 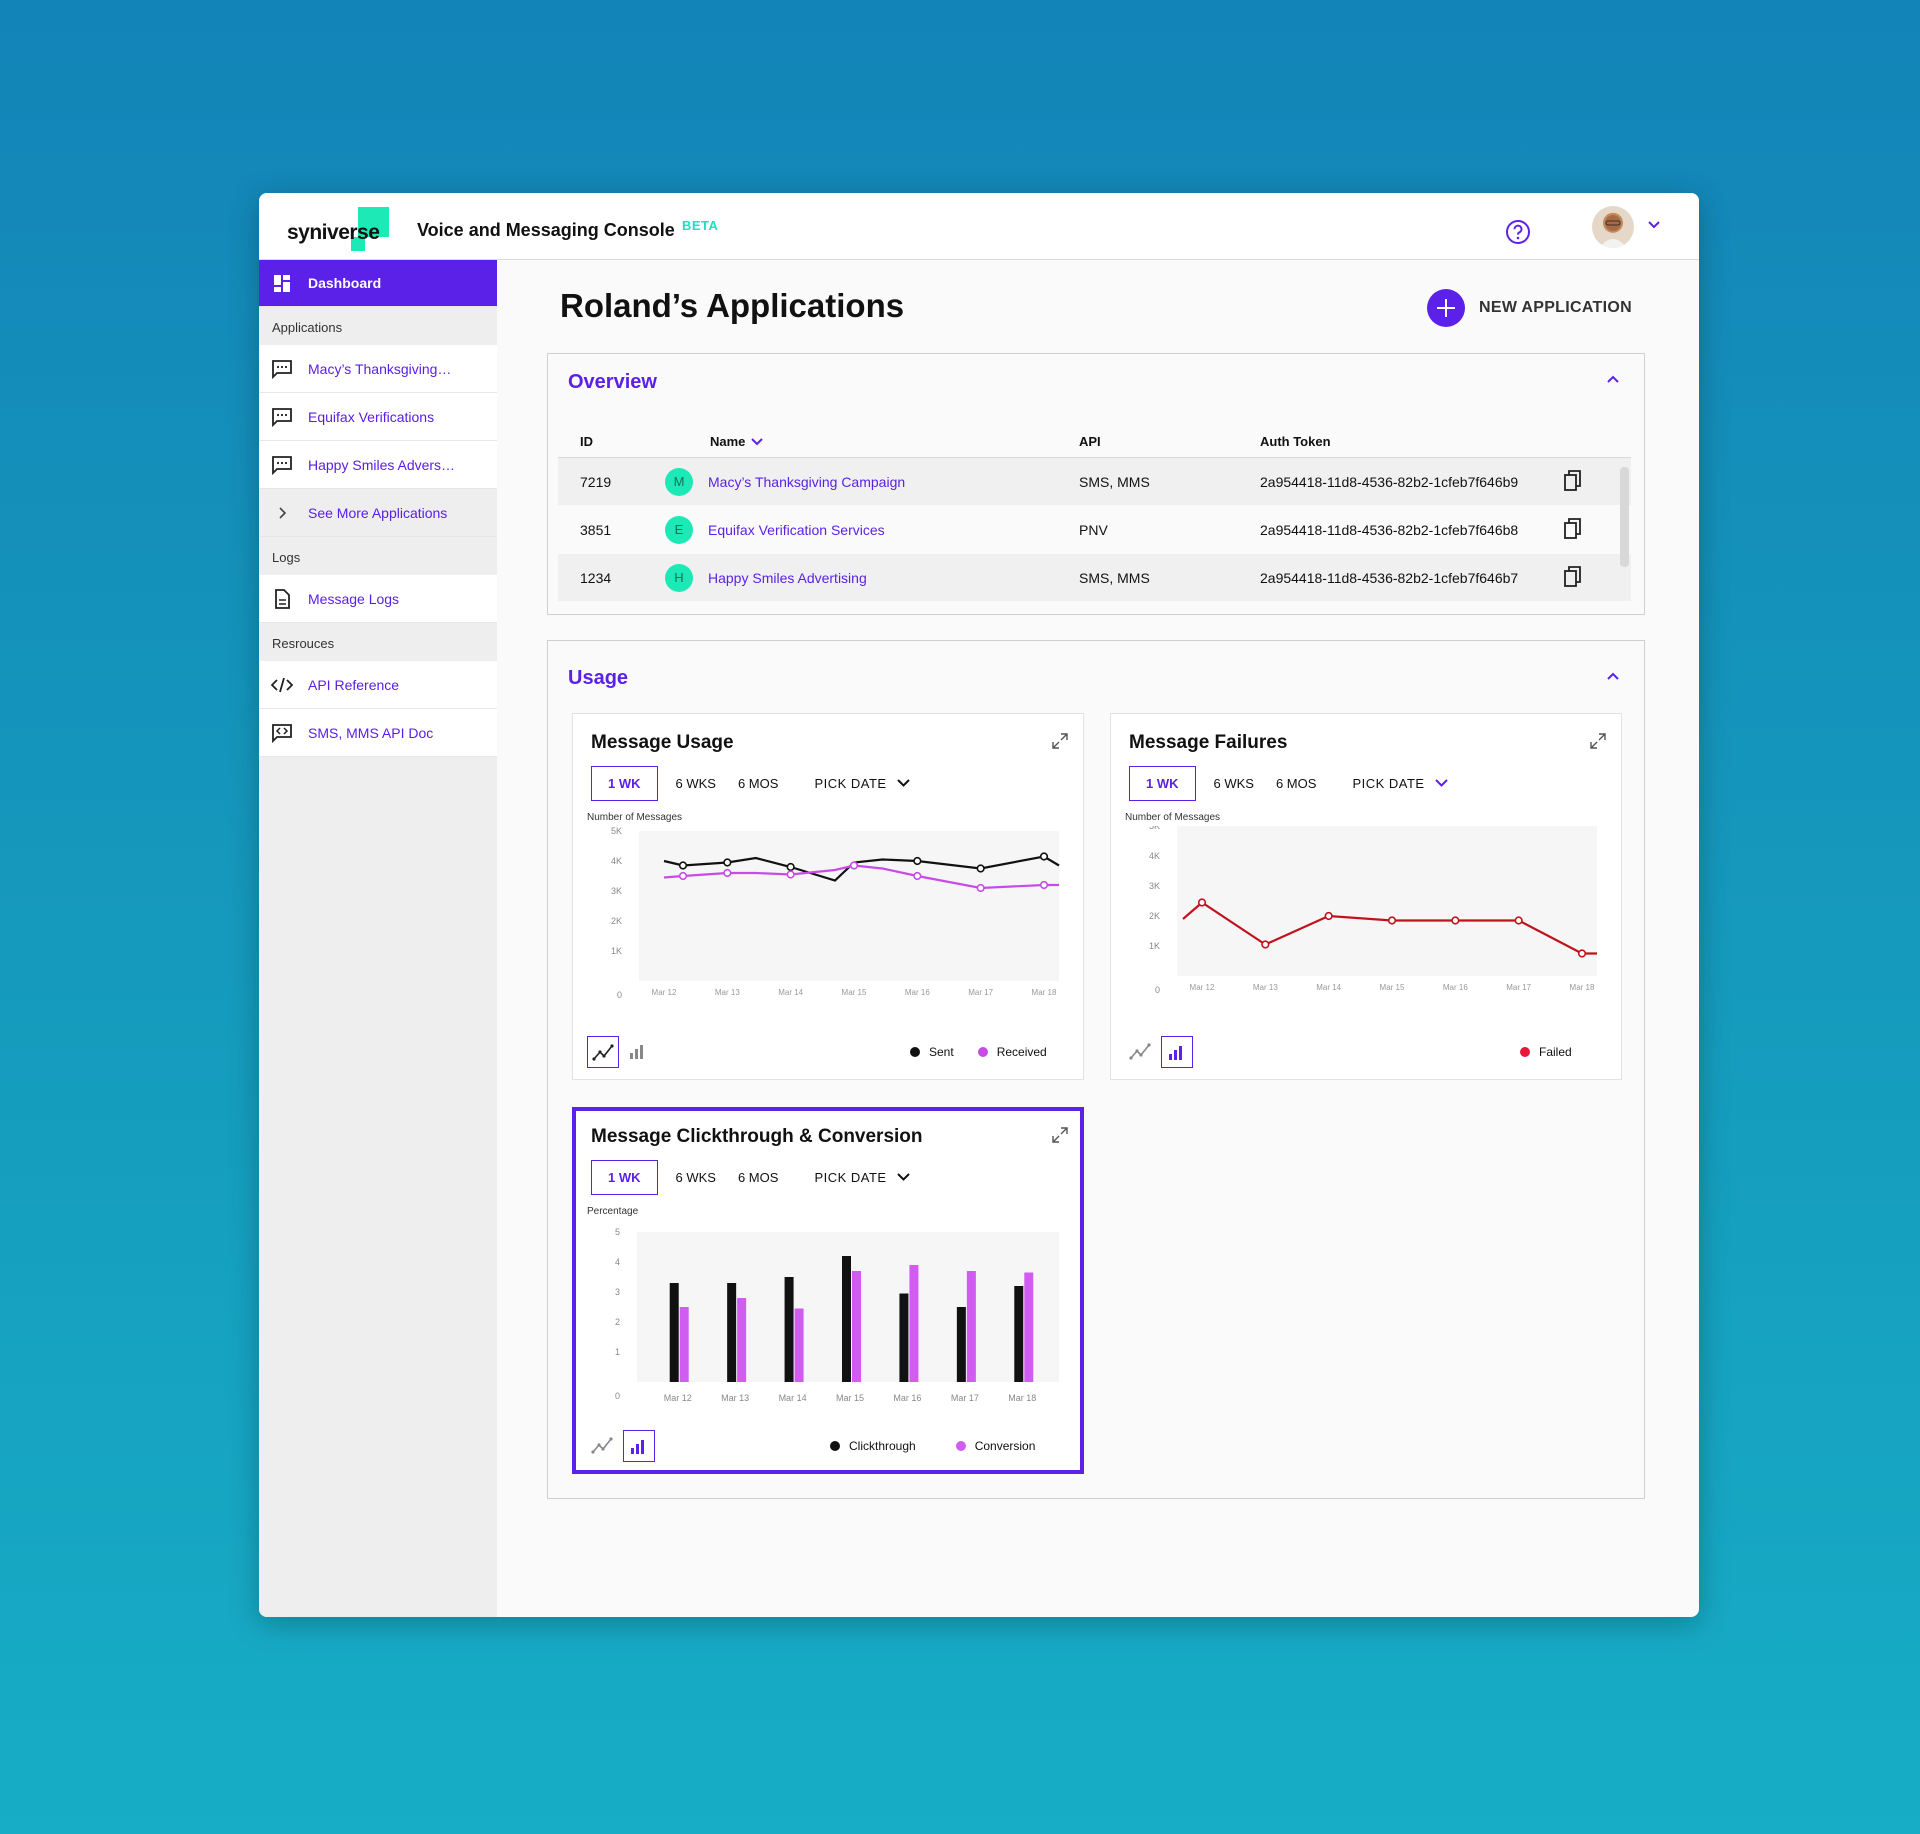 What do you see at coordinates (1613, 227) in the screenshot?
I see `user-avatar` at bounding box center [1613, 227].